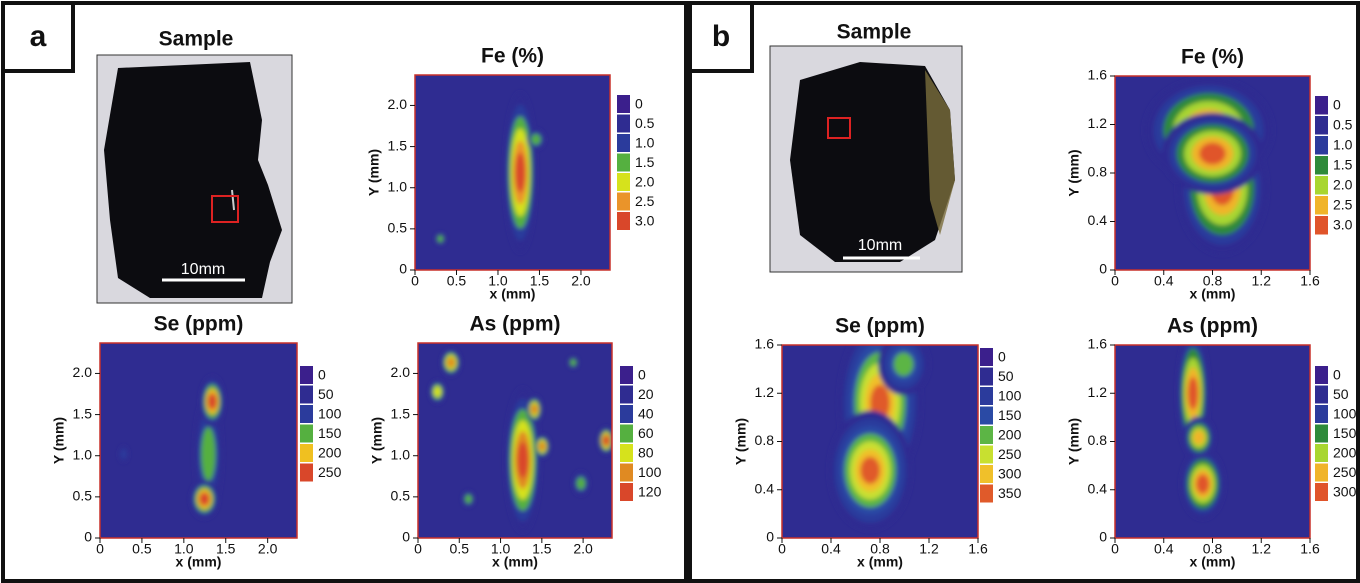  What do you see at coordinates (1343, 125) in the screenshot?
I see `colorbar-label: 0.5` at bounding box center [1343, 125].